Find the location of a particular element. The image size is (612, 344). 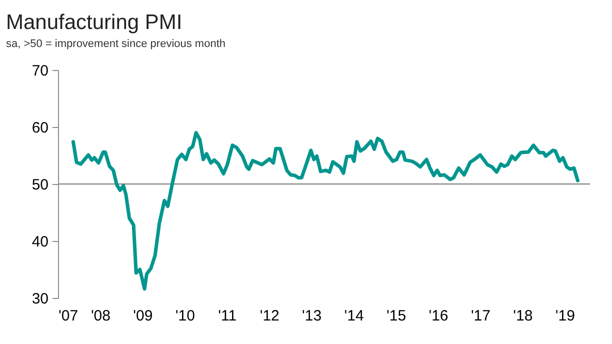

chart-subtitle: sa, >50 = improvement since previous month is located at coordinates (116, 44).